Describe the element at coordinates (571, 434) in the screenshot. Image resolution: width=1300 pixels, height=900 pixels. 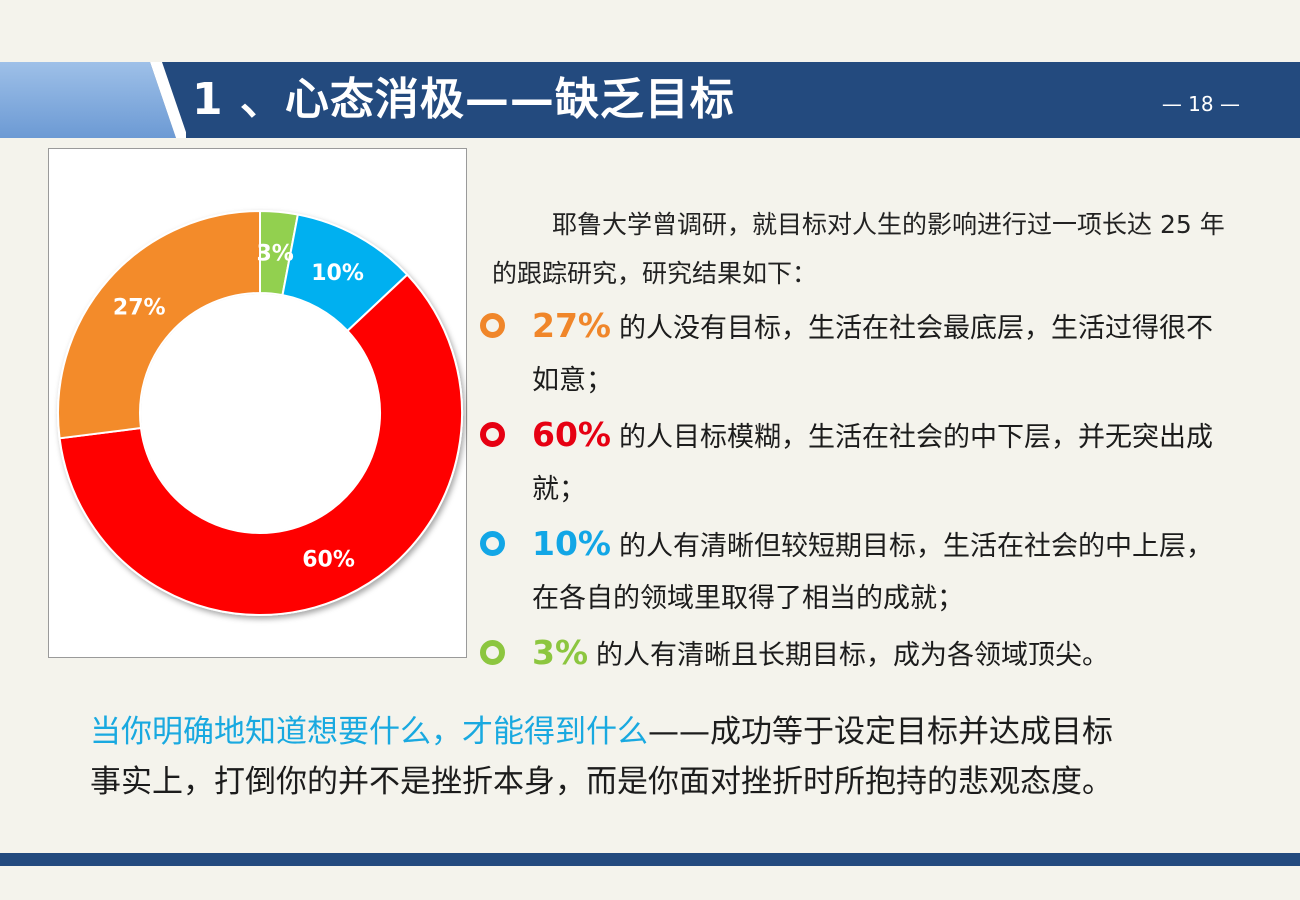
I see `percentage: 60%` at that location.